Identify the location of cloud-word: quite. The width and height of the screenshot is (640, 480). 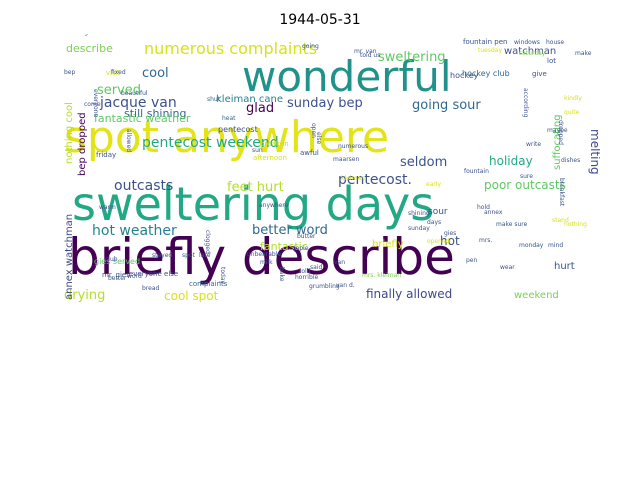
(572, 112).